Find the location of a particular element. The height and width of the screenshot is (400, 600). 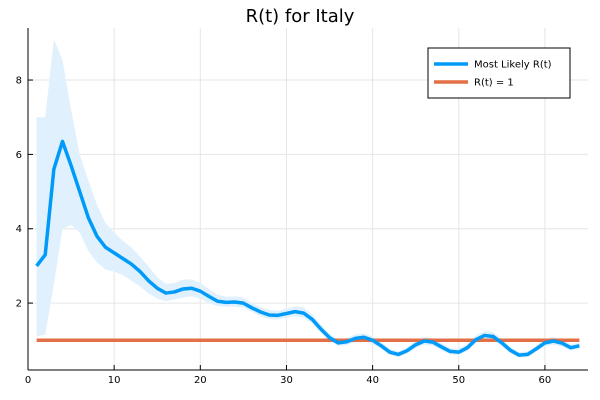

x-tick-label: 10 is located at coordinates (114, 380).